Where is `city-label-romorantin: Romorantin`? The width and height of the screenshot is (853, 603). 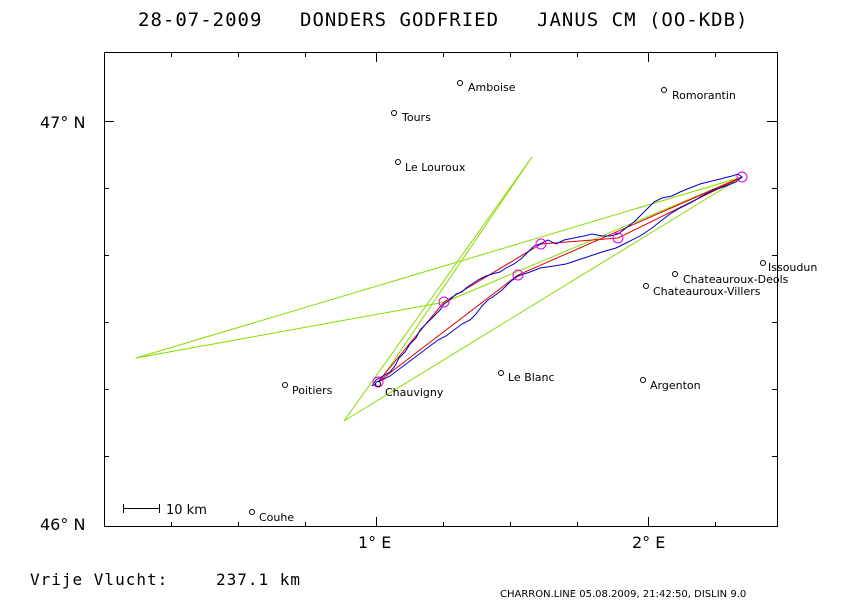
city-label-romorantin: Romorantin is located at coordinates (704, 95).